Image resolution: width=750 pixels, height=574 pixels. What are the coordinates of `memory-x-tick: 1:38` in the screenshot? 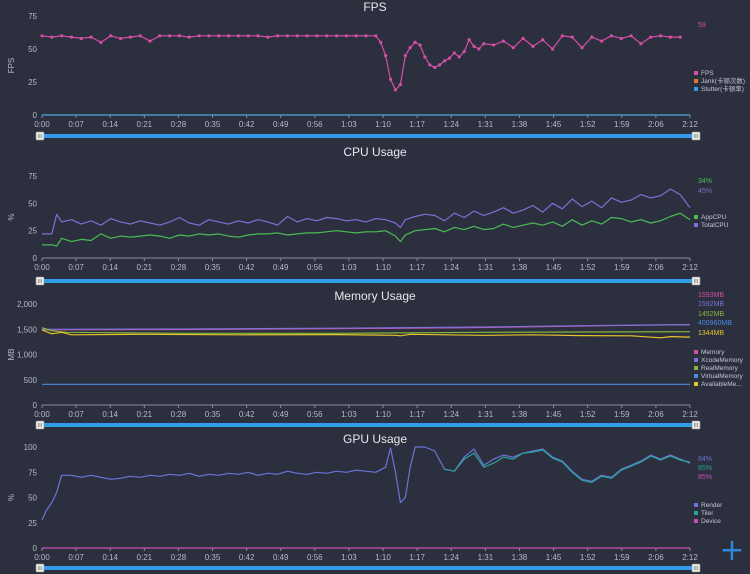 It's located at (520, 414).